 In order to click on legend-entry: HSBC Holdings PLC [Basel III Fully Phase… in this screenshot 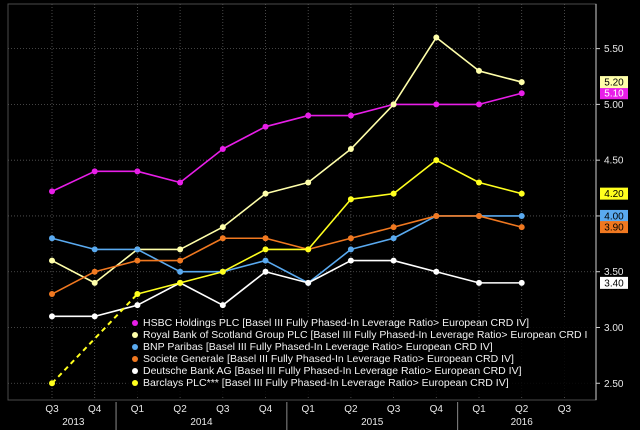, I will do `click(336, 323)`.